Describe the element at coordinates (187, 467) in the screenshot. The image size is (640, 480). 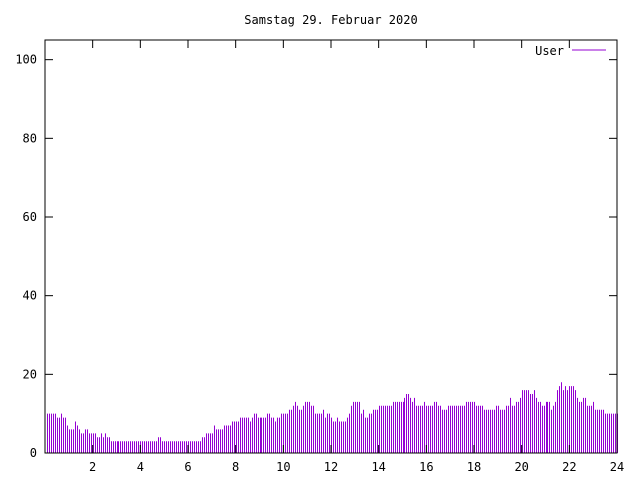
I see `x-tick-label: 6` at that location.